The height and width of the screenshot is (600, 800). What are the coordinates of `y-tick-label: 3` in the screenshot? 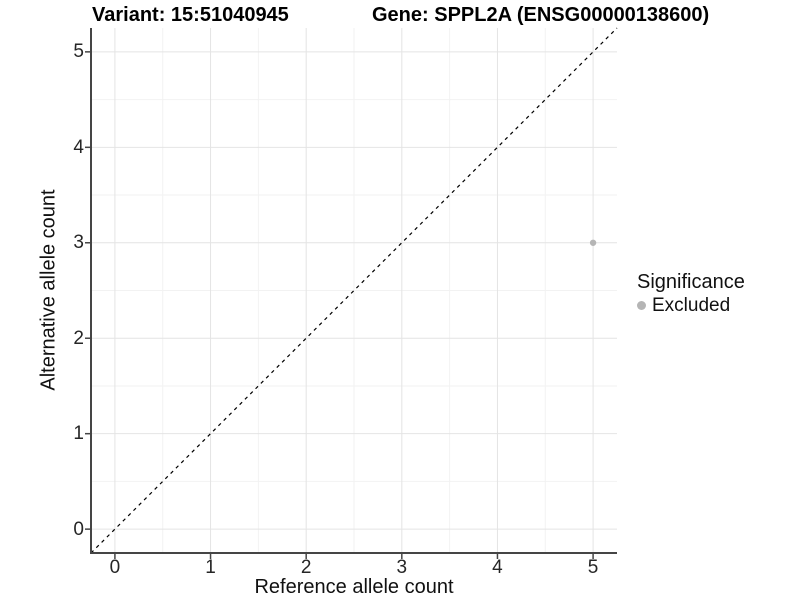 It's located at (78, 243).